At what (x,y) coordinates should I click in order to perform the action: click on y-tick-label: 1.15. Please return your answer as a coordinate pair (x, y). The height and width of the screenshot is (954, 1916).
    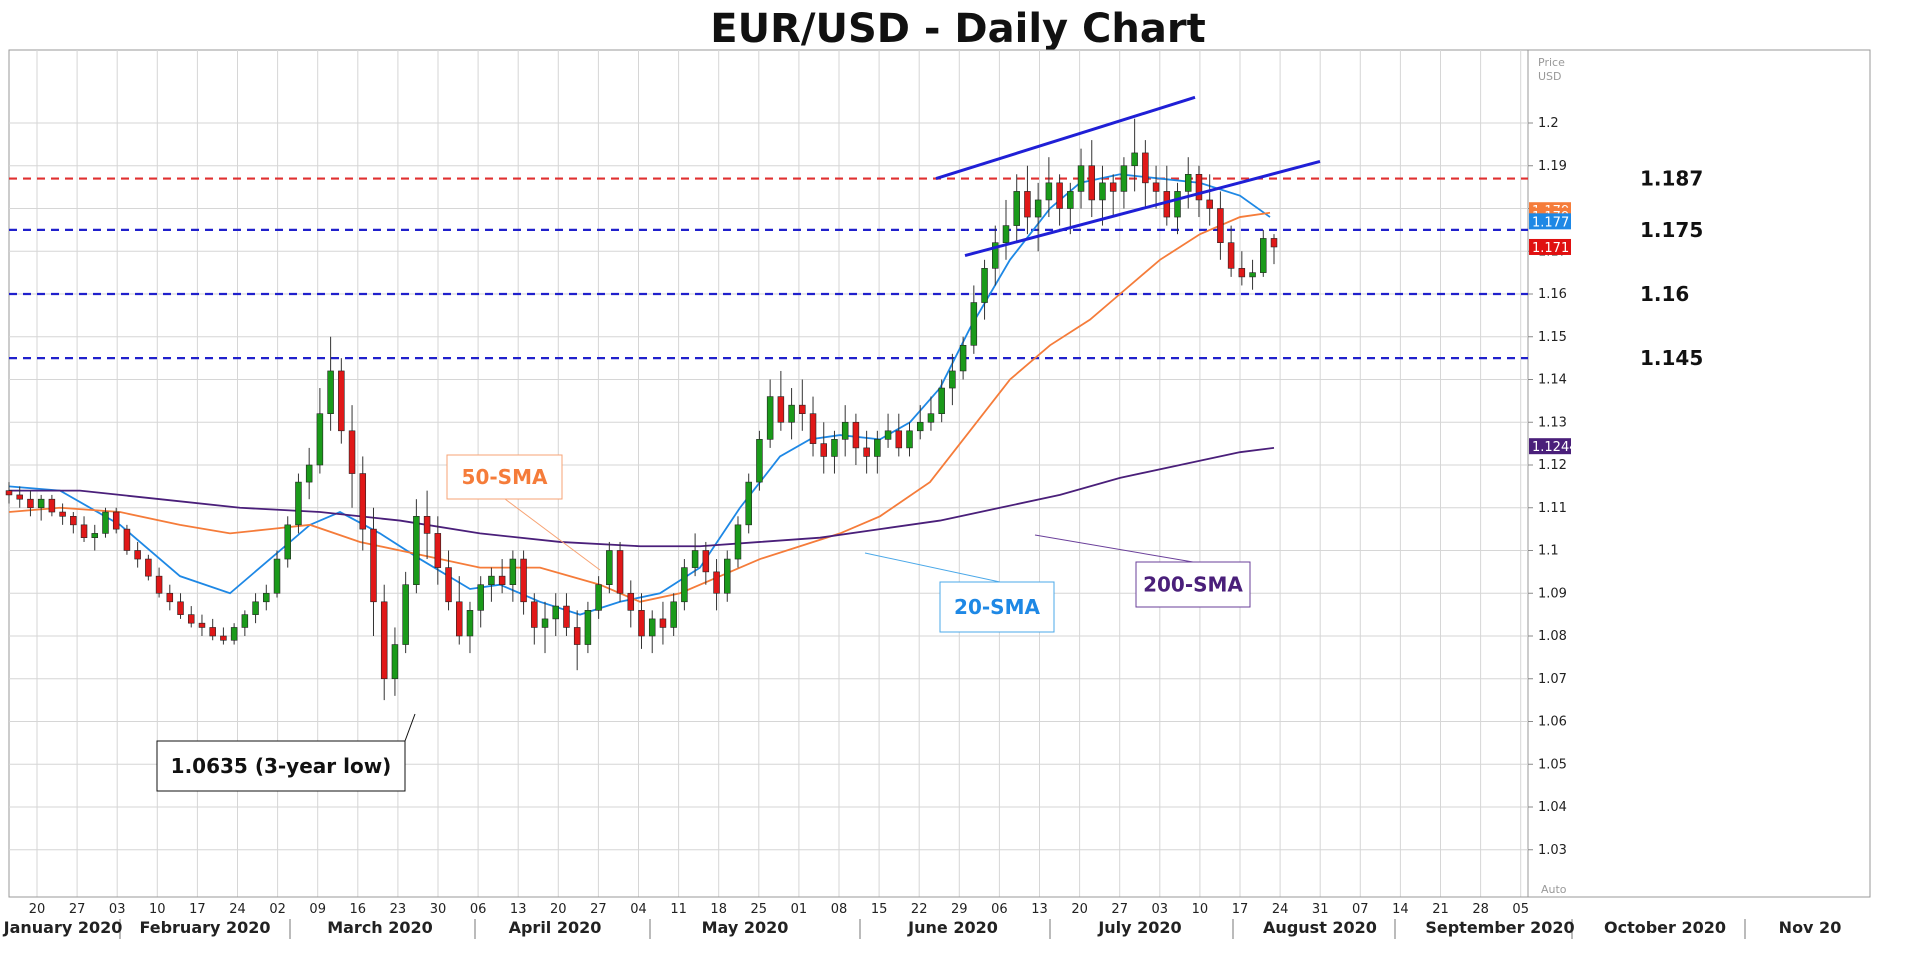
    Looking at the image, I should click on (1552, 337).